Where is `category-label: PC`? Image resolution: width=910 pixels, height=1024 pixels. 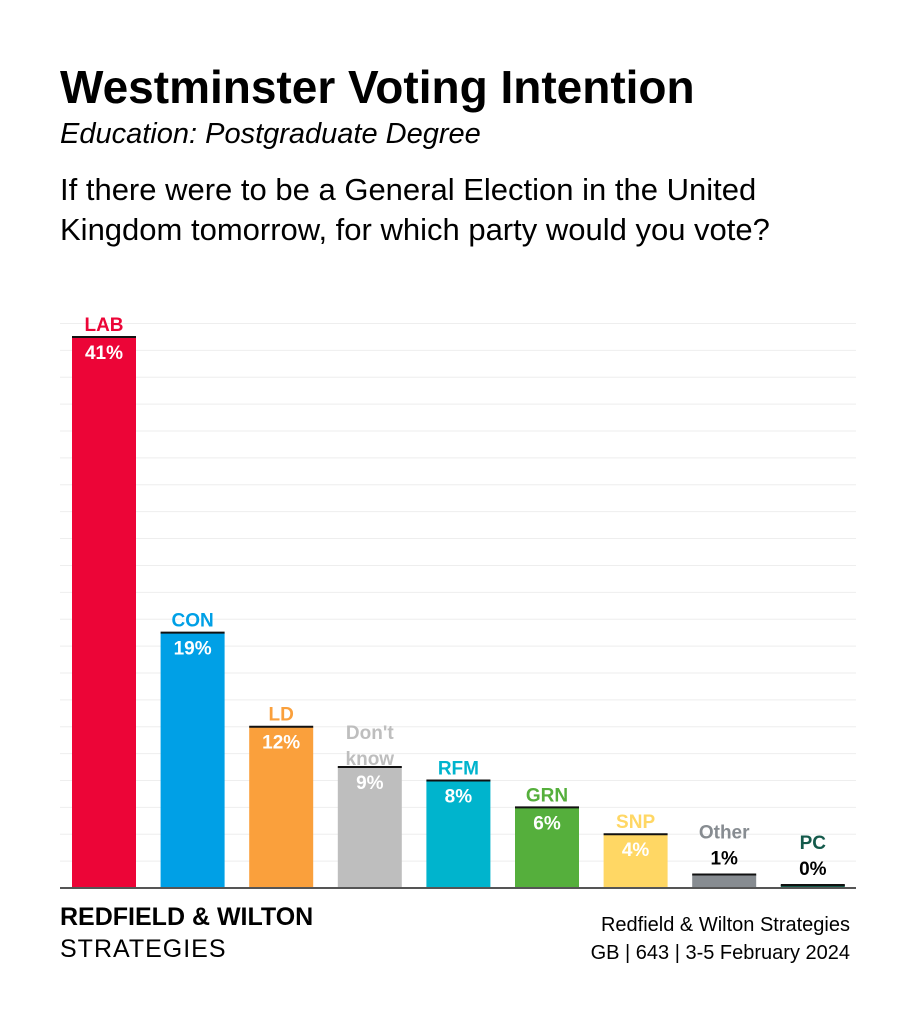 category-label: PC is located at coordinates (813, 843).